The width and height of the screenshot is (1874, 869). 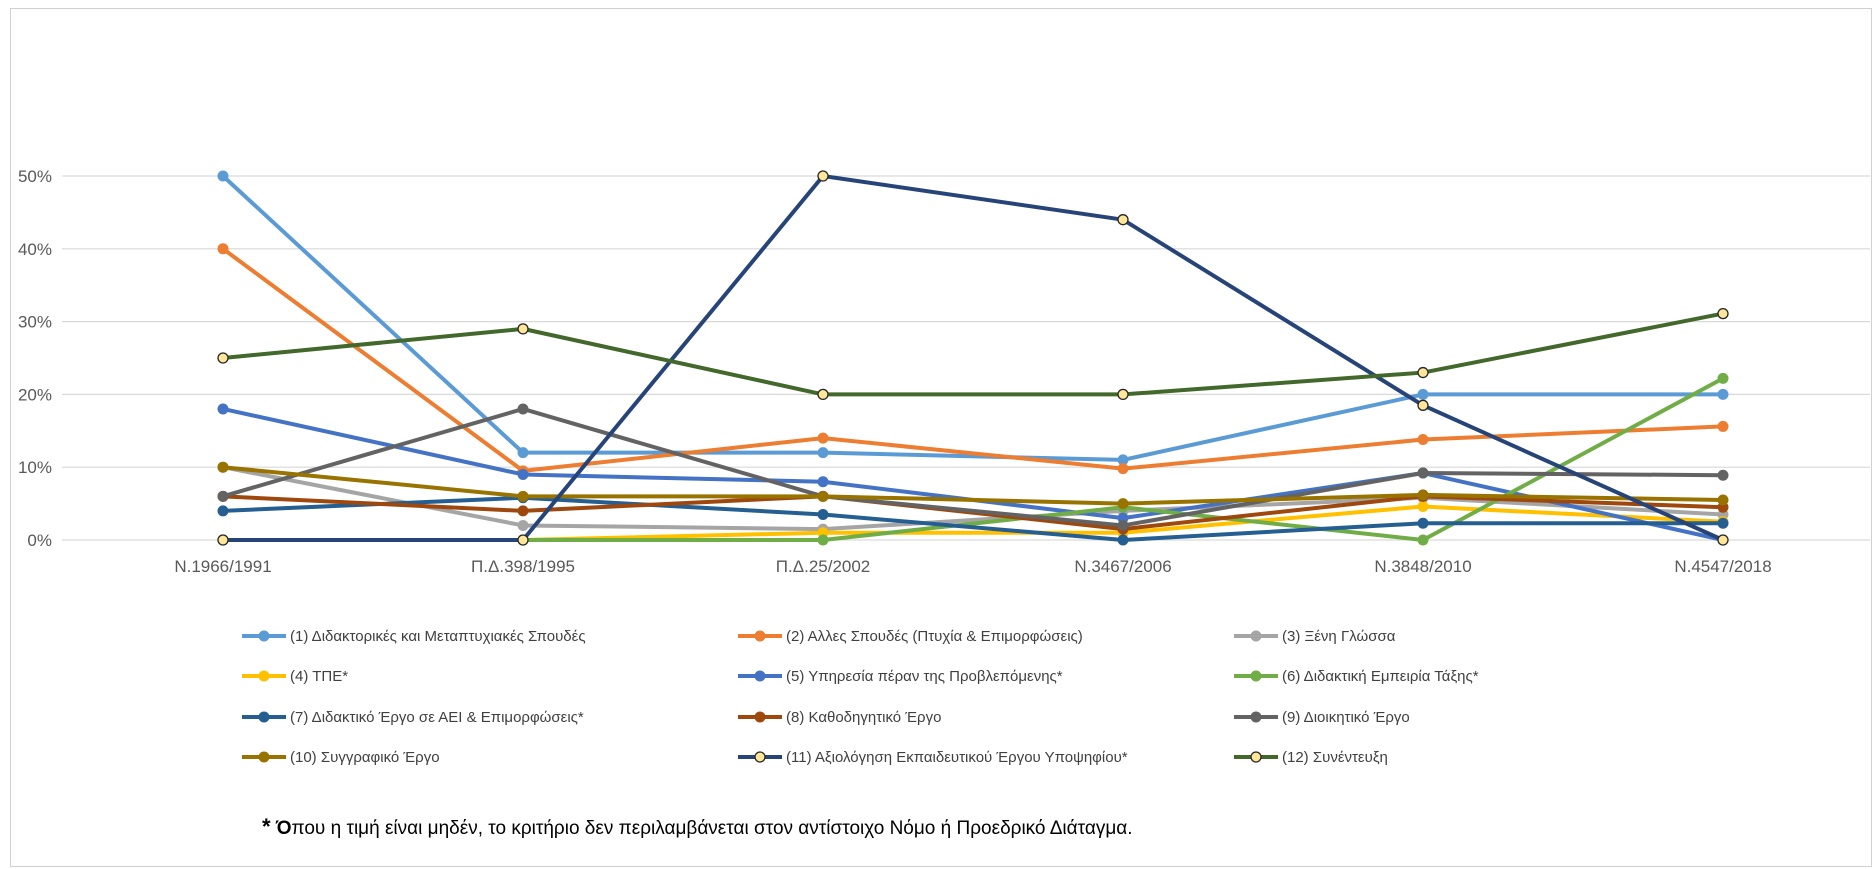 What do you see at coordinates (319, 676) in the screenshot?
I see `legend-label: (4) ΤΠΕ*` at bounding box center [319, 676].